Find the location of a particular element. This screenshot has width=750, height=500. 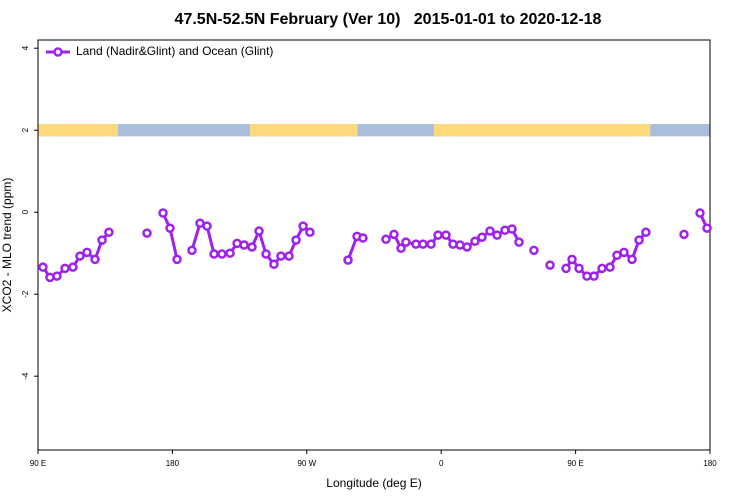

y-axis-title: XCO2 - MLO trend (ppm) is located at coordinates (7, 245).